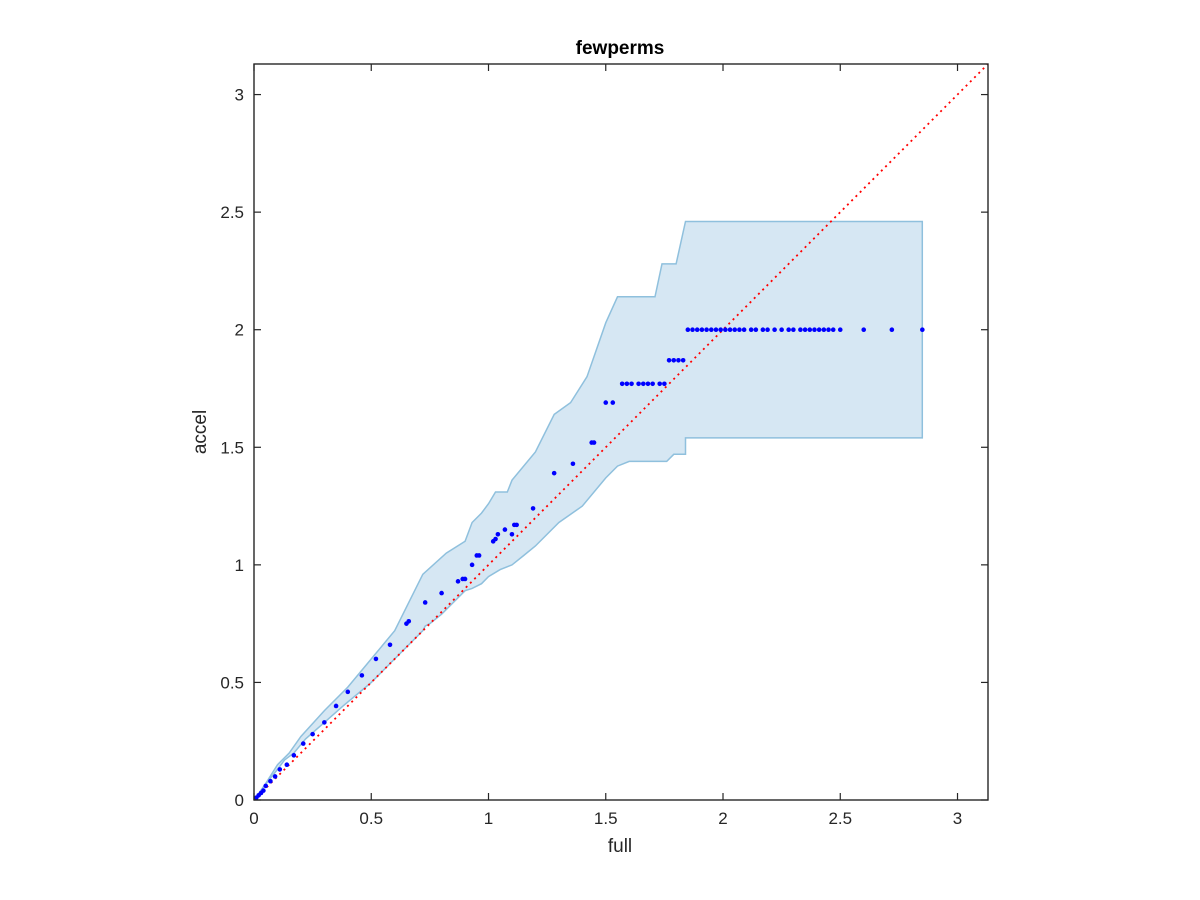 Image resolution: width=1200 pixels, height=900 pixels. Describe the element at coordinates (620, 48) in the screenshot. I see `chart-title: fewperms` at that location.